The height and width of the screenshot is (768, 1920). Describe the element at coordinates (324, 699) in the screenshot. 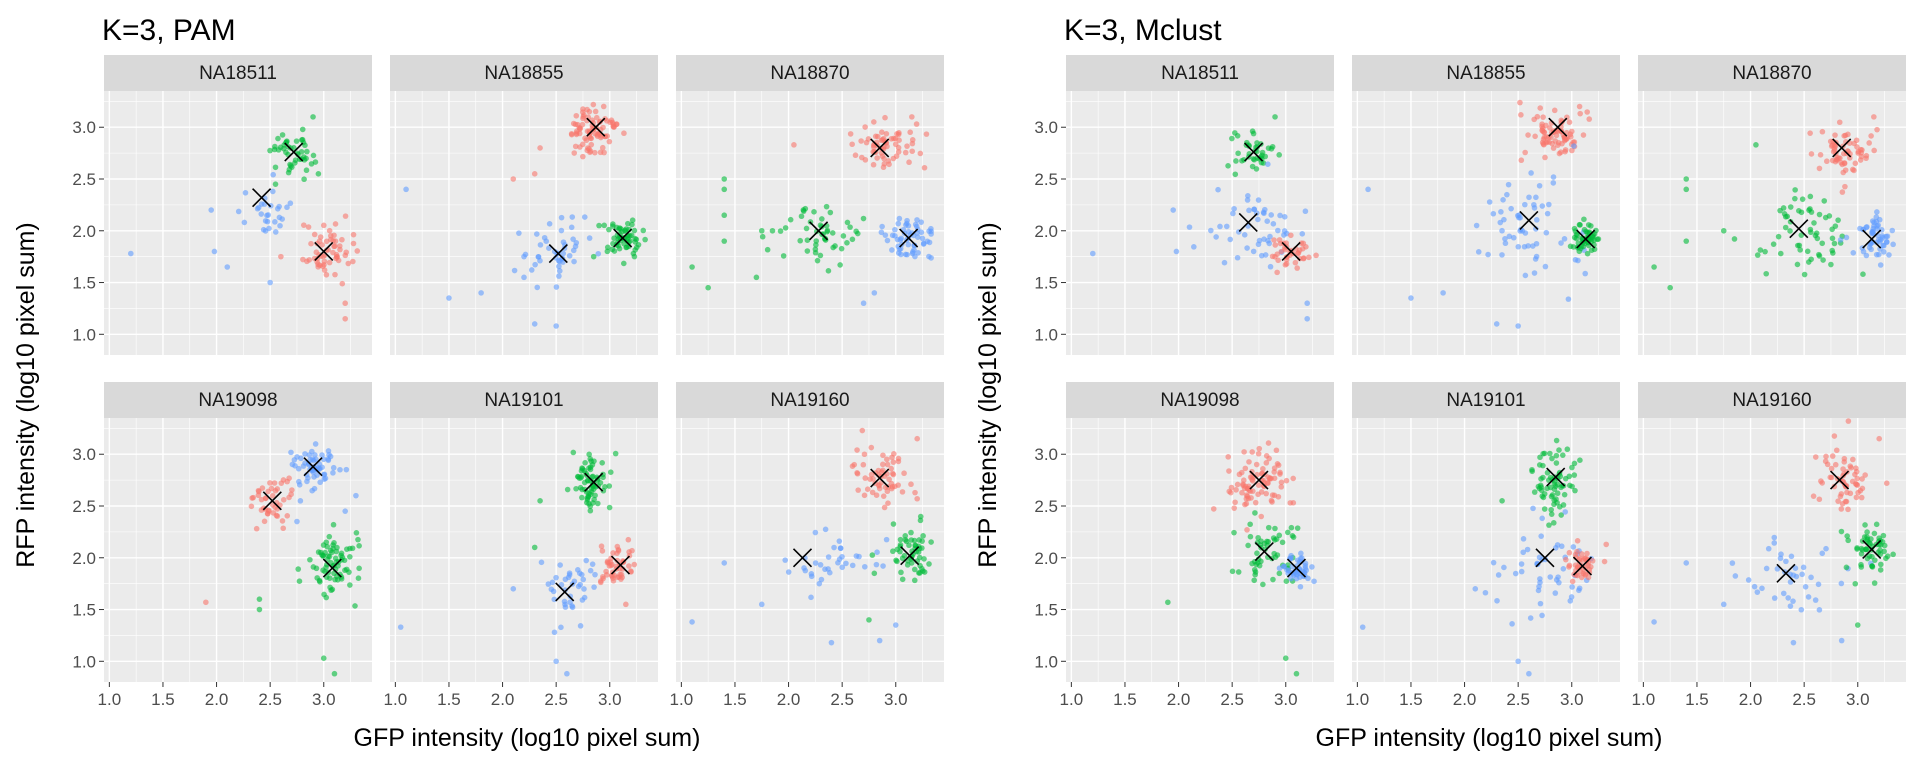

I see `x-tick-label: 3.0` at that location.